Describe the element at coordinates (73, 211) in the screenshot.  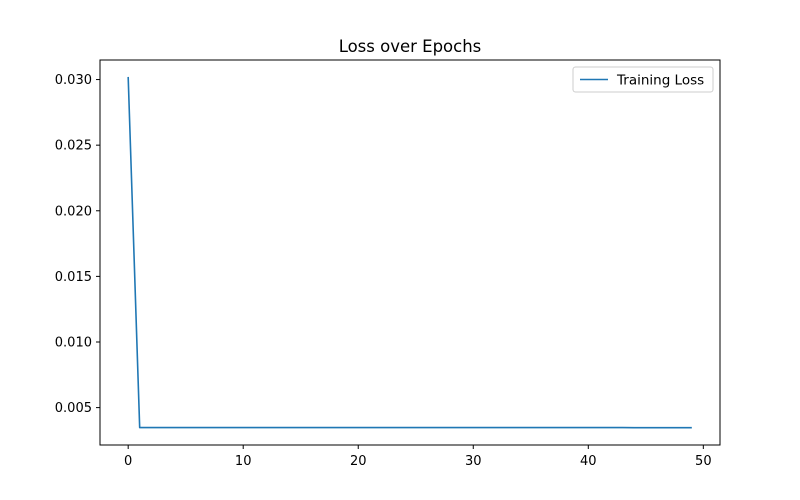
I see `y-tick-label: 0.020` at that location.